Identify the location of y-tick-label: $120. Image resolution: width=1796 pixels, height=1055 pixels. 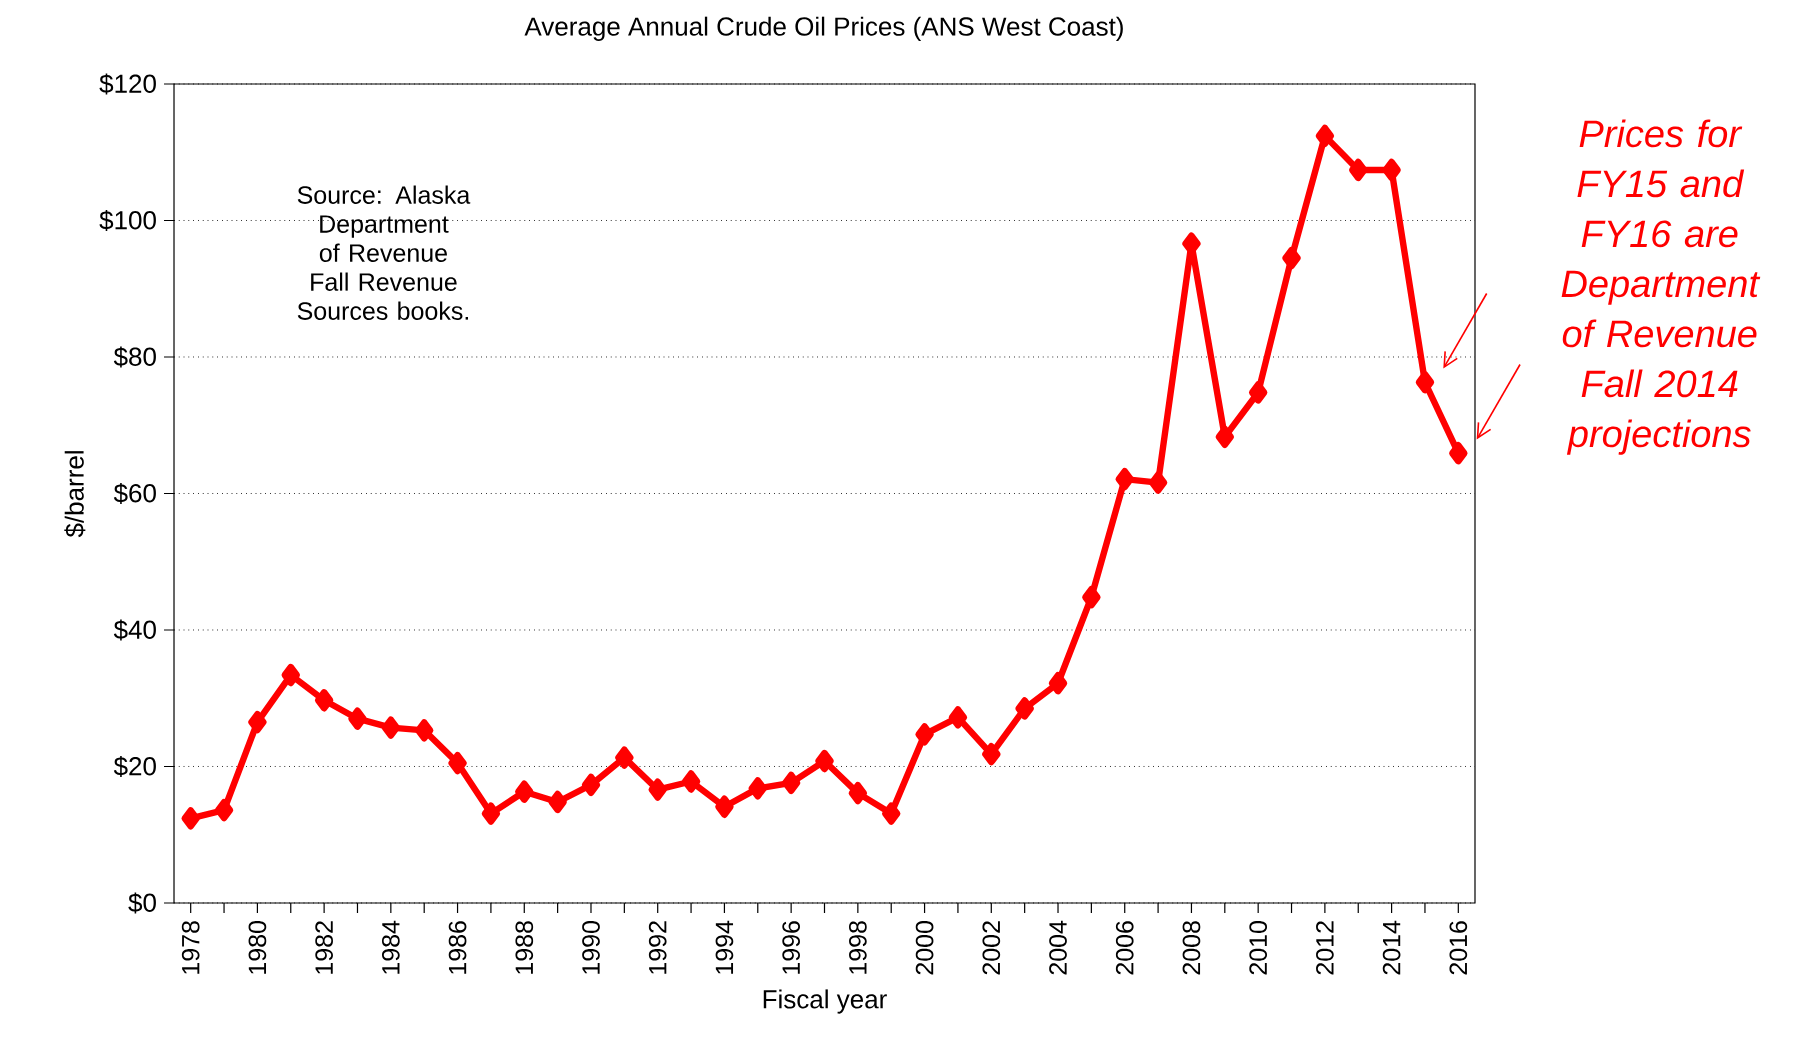
(127, 84).